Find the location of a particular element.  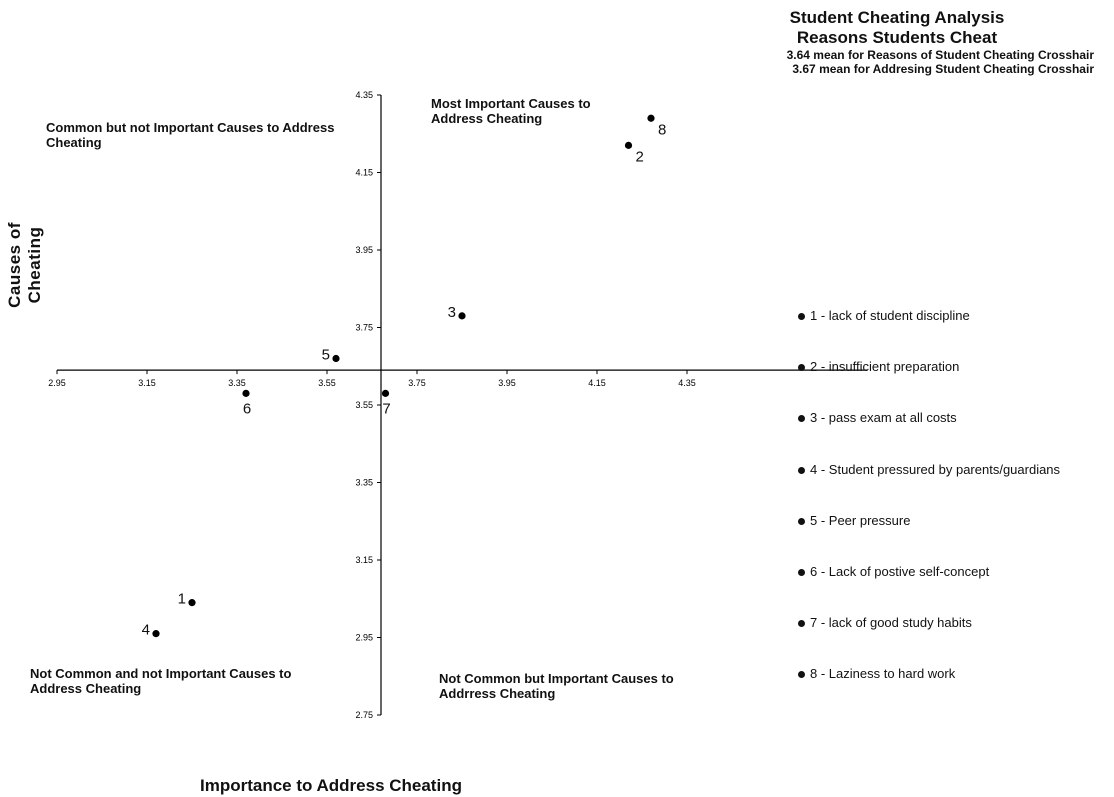

chart-title: Student Cheating Analysis is located at coordinates (897, 17).